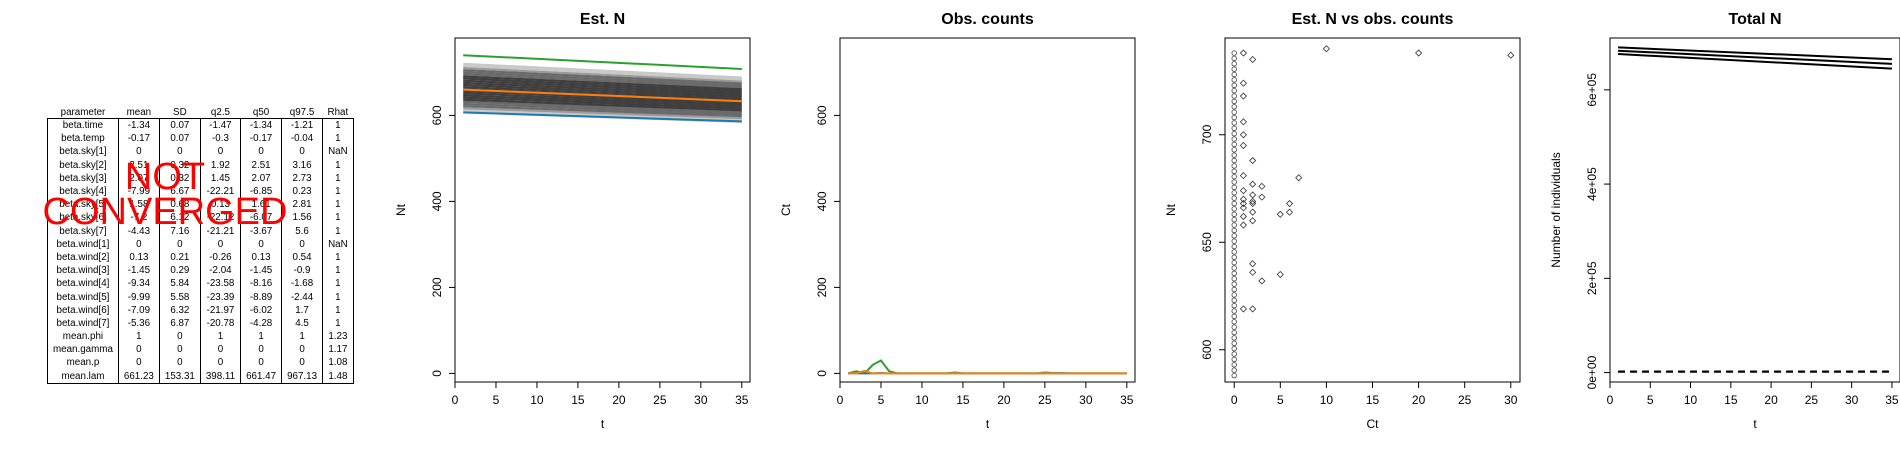 The width and height of the screenshot is (1900, 450). What do you see at coordinates (200, 350) in the screenshot?
I see `table-row: mean.gamma 0 0 0 0 0 1.17` at bounding box center [200, 350].